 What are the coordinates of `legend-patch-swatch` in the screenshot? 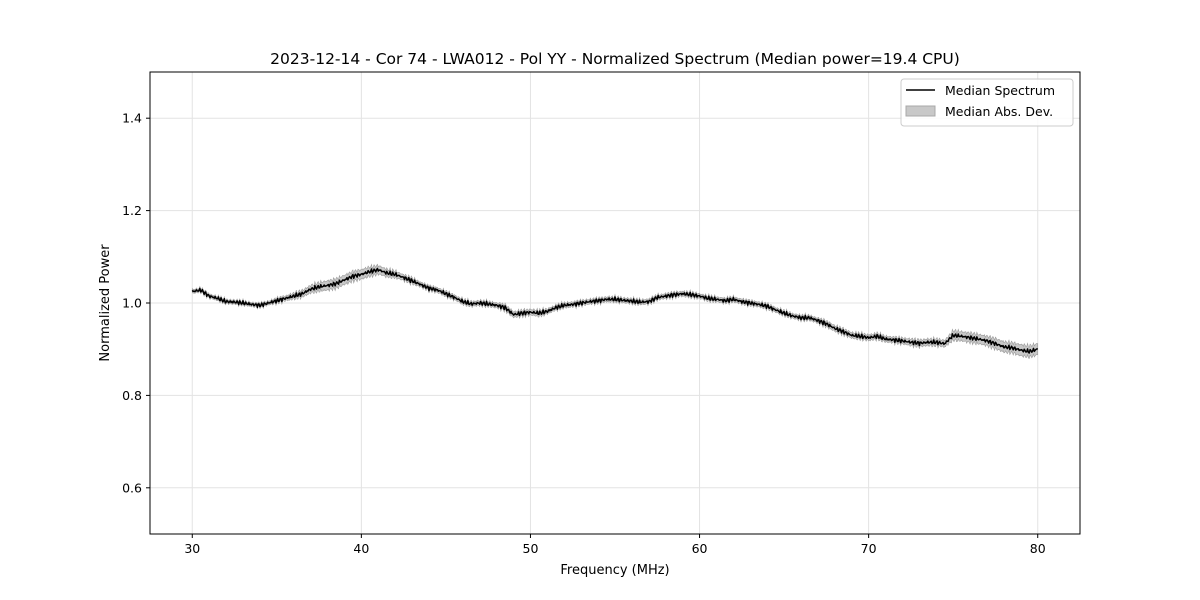 It's located at (920, 111).